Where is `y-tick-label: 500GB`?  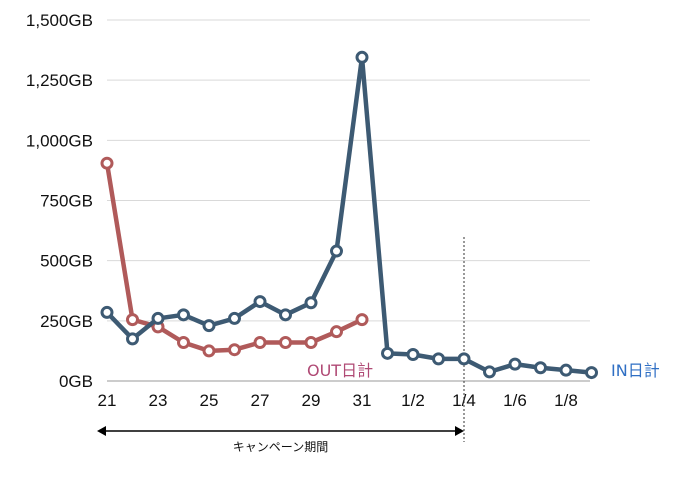 y-tick-label: 500GB is located at coordinates (66, 261).